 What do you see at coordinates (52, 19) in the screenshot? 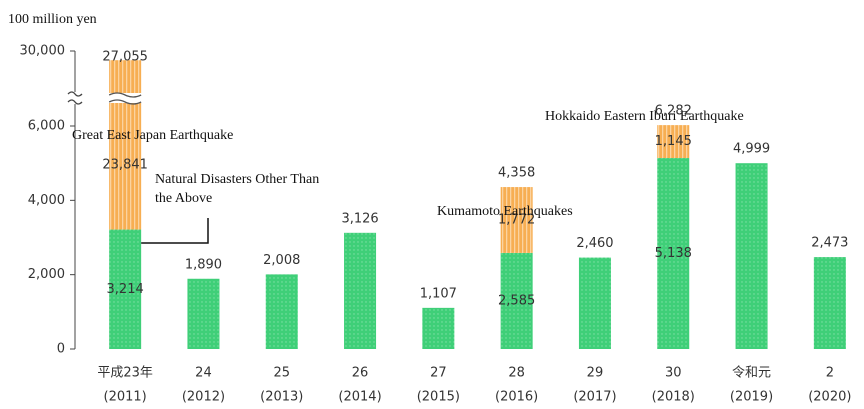
I see `unit-label: 100 million yen` at bounding box center [52, 19].